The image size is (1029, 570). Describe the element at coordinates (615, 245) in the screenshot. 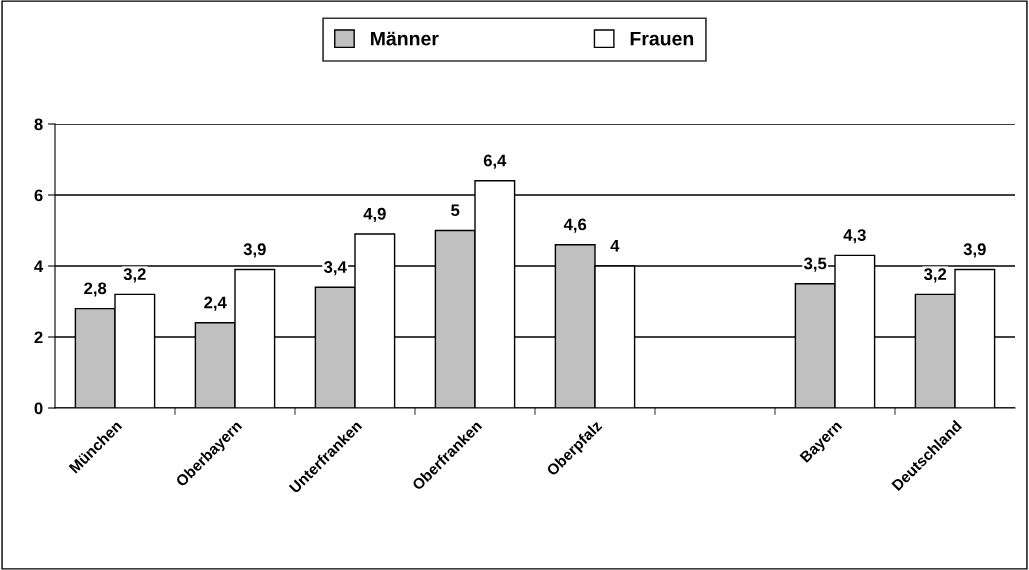

I see `data-label: 4` at that location.